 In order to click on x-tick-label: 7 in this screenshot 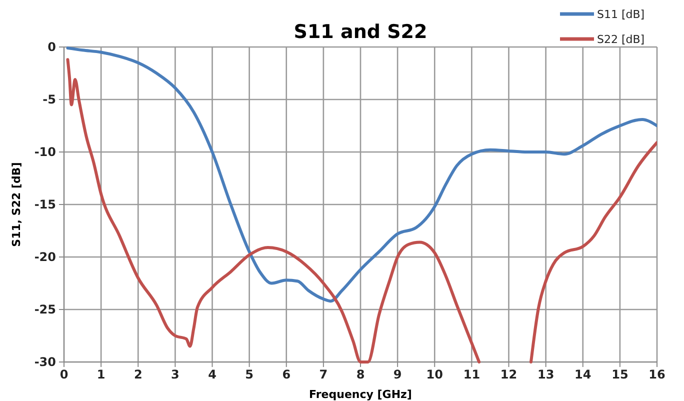, I will do `click(323, 375)`.